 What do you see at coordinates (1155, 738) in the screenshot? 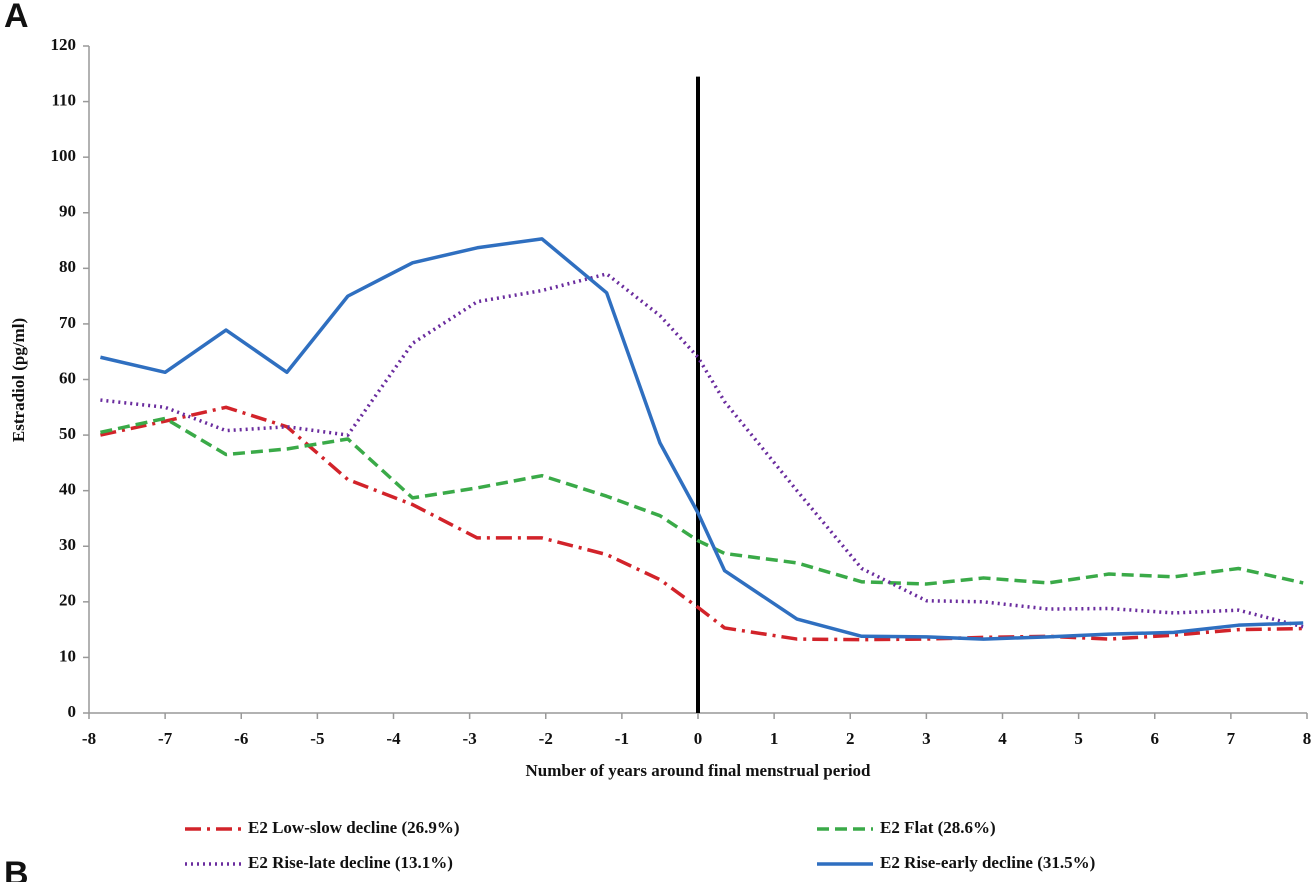
I see `x-tick-label: 6` at bounding box center [1155, 738].